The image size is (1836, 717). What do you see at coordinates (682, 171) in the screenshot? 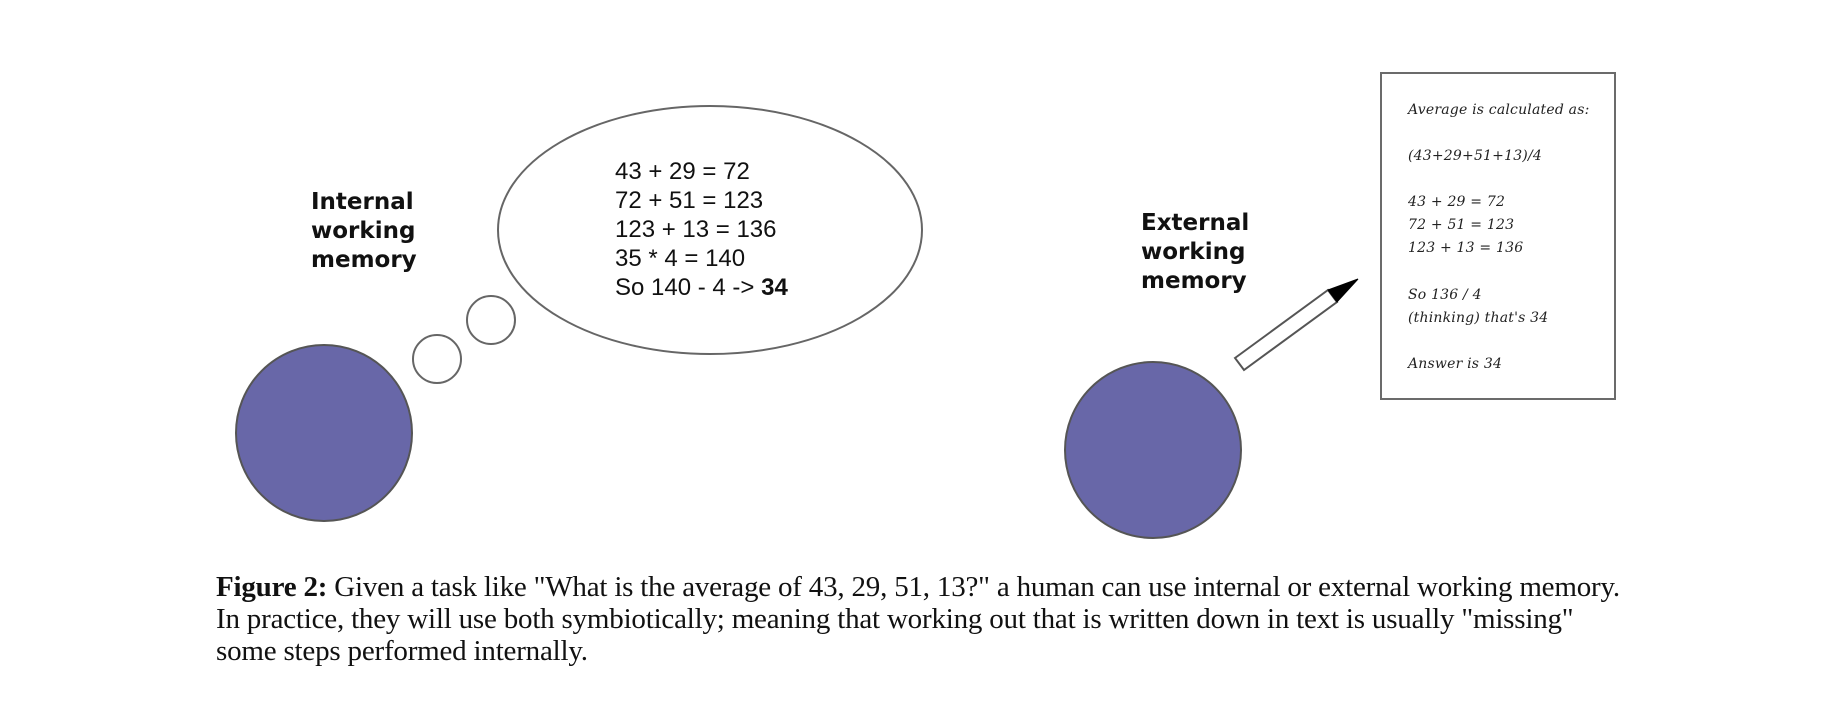
I see `thought-line: 43 + 29 = 72` at bounding box center [682, 171].